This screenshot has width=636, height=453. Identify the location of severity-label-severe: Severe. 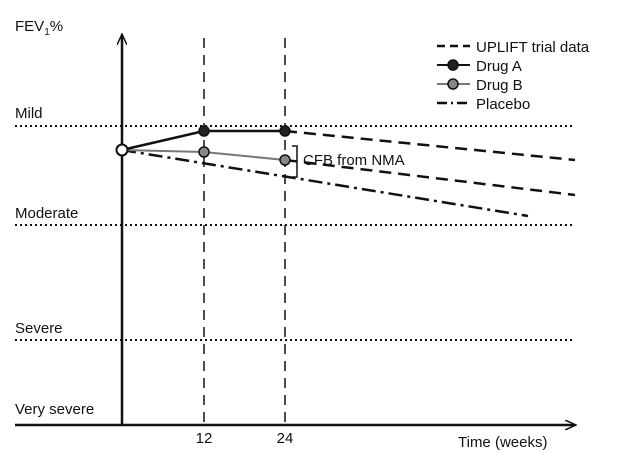
(39, 328).